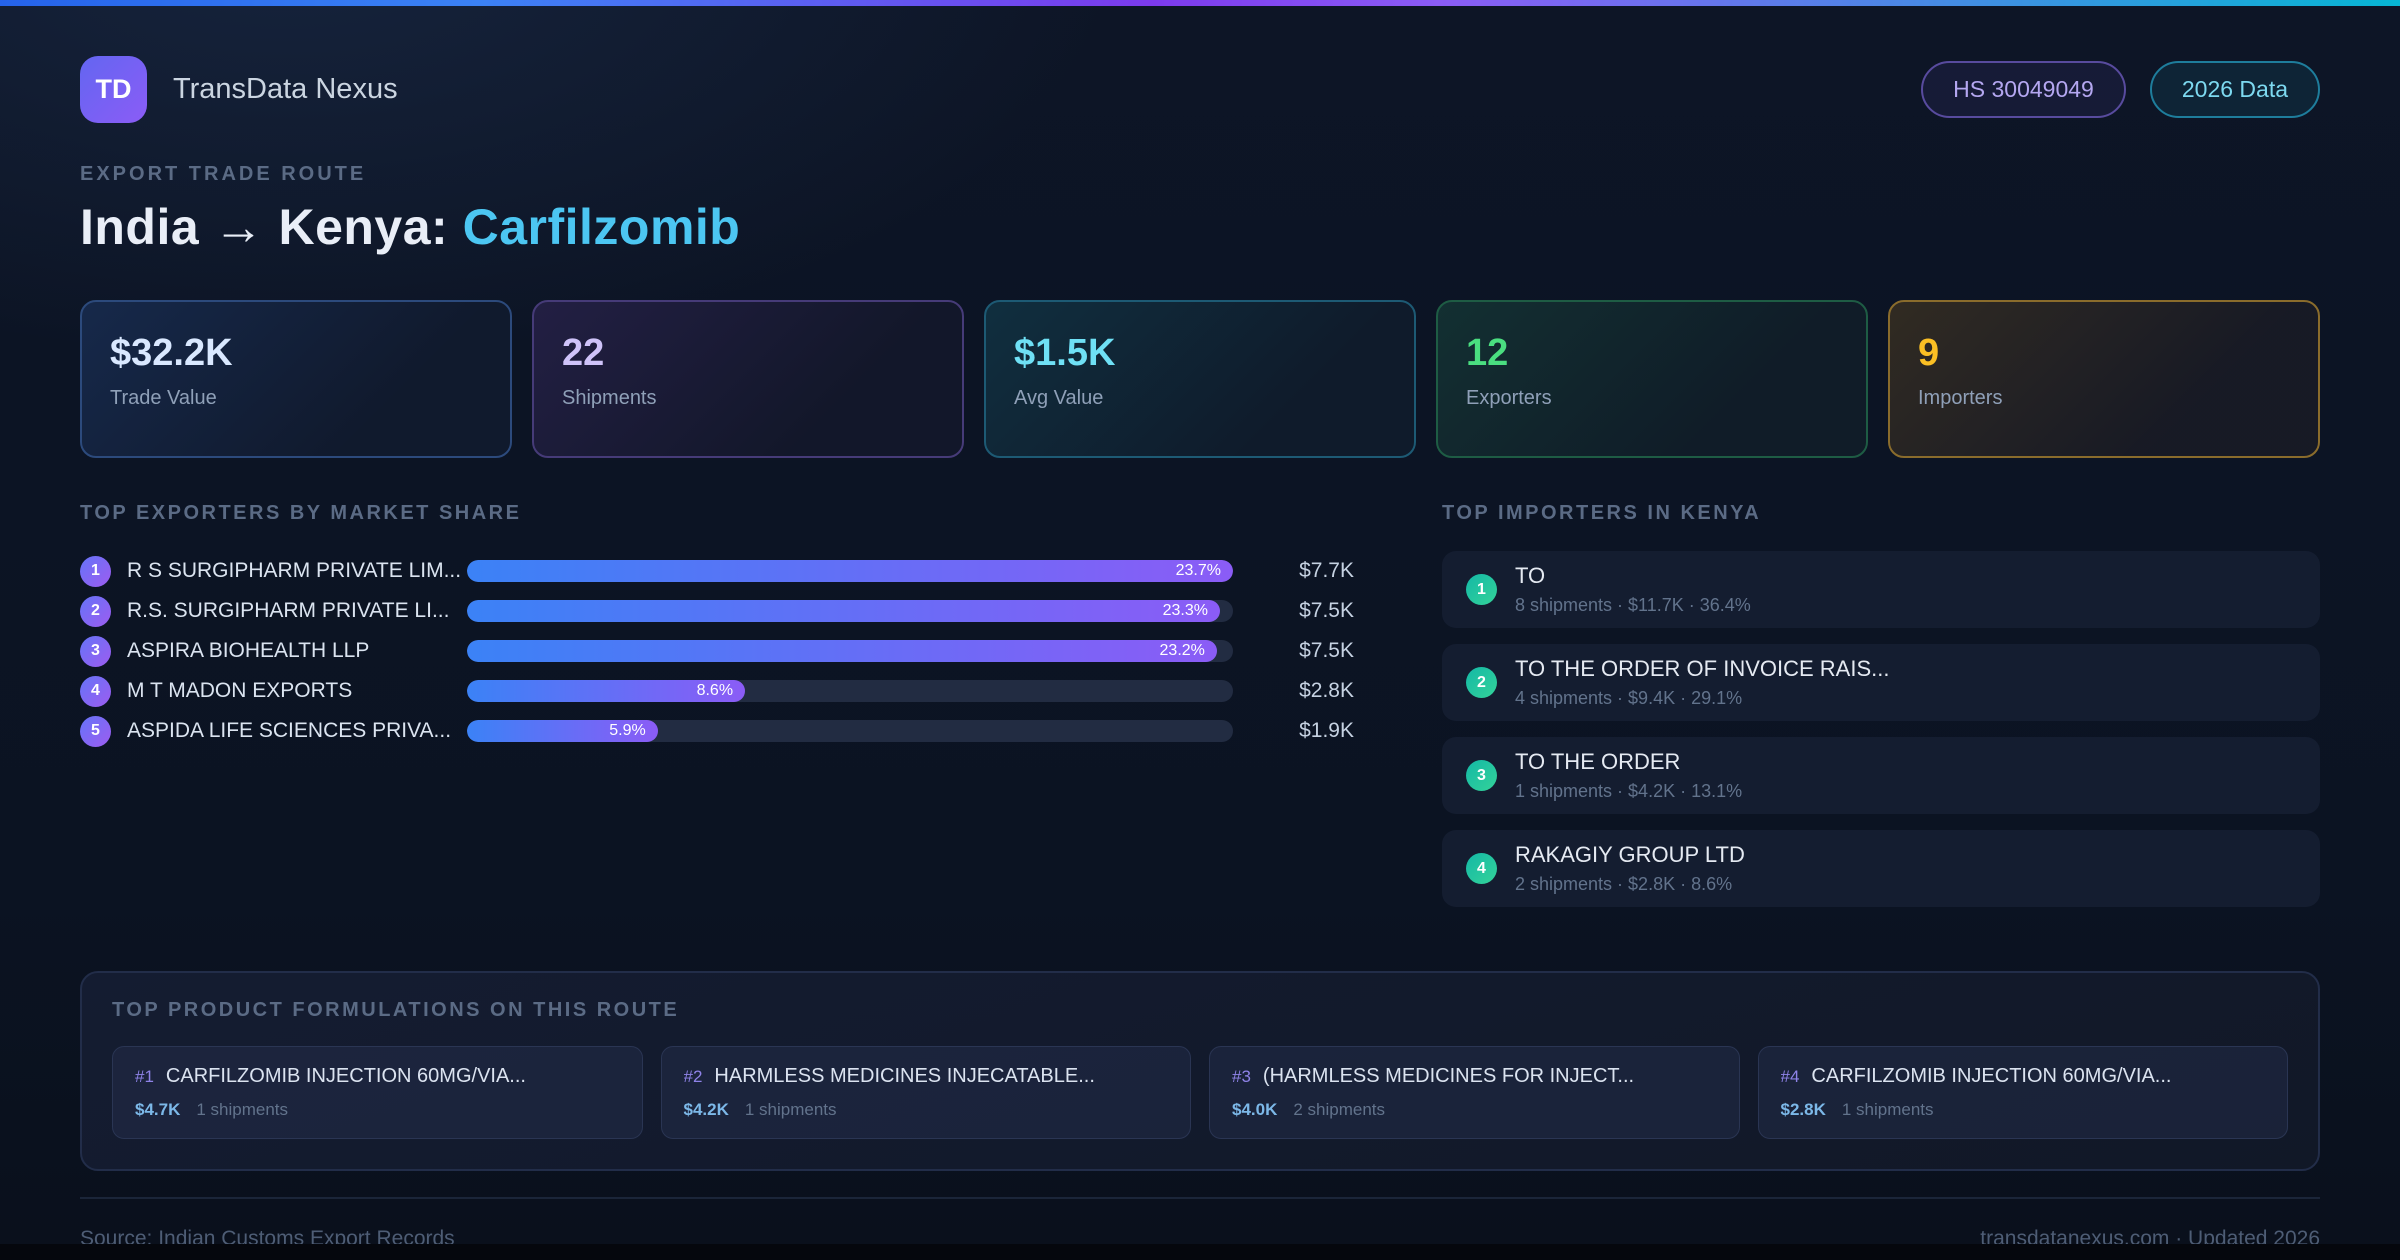  Describe the element at coordinates (850, 691) in the screenshot. I see `market-share-bar: 8.6%` at that location.